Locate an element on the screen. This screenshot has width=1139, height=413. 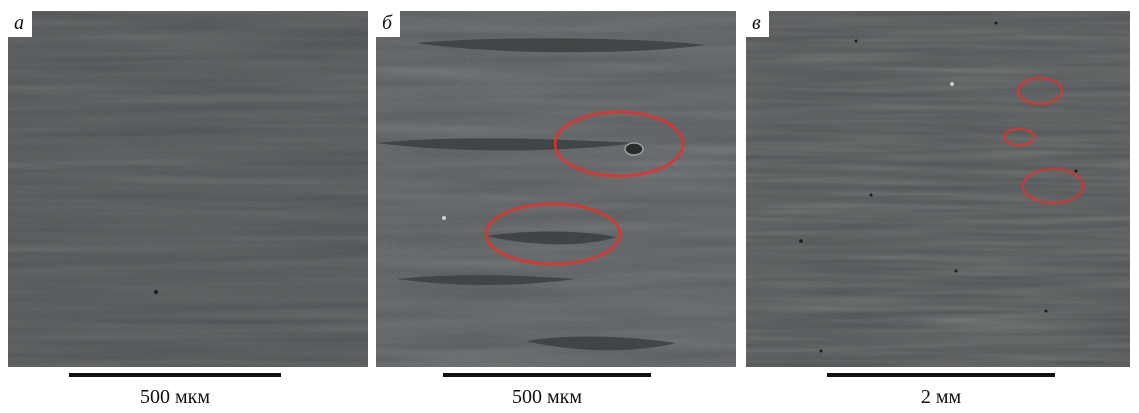
scale-bar-c: 2 мм is located at coordinates (941, 393).